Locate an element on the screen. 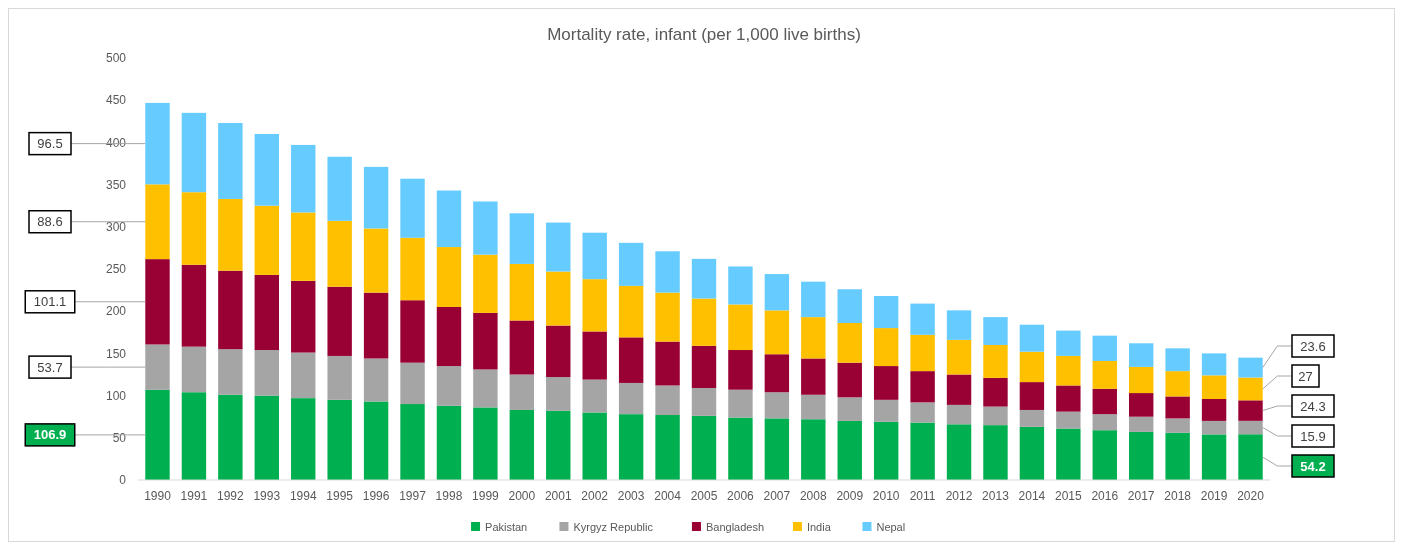 This screenshot has width=1403, height=550. x-tick-label: 2019 is located at coordinates (1214, 496).